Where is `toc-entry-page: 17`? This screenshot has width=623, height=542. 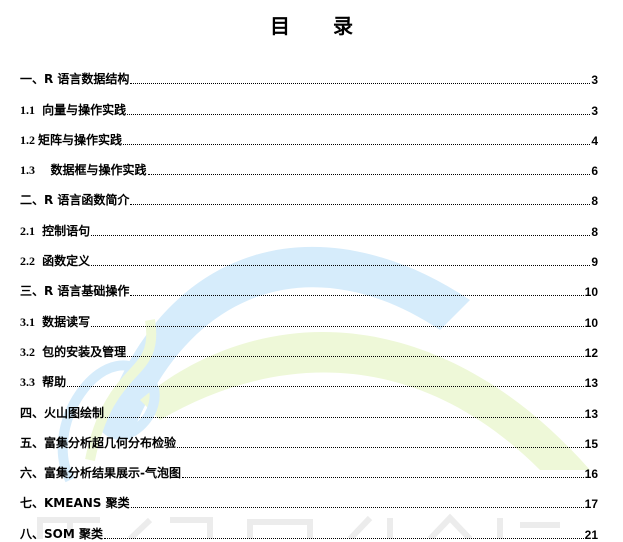
toc-entry-page: 17 is located at coordinates (591, 504).